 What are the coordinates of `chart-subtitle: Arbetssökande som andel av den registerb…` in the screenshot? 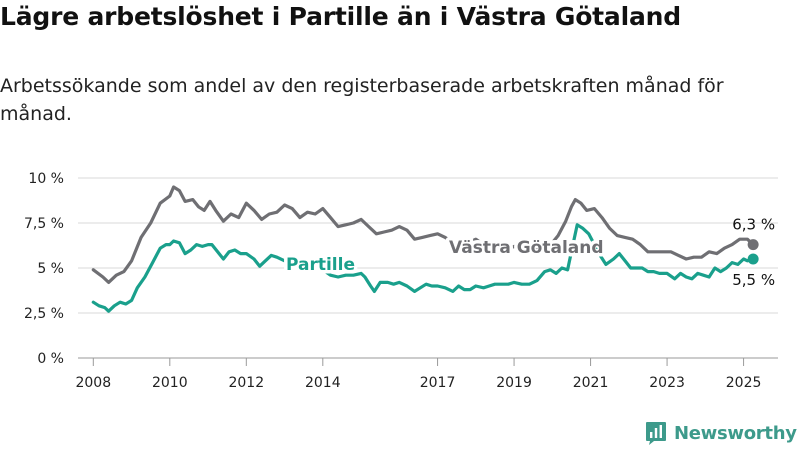 It's located at (362, 100).